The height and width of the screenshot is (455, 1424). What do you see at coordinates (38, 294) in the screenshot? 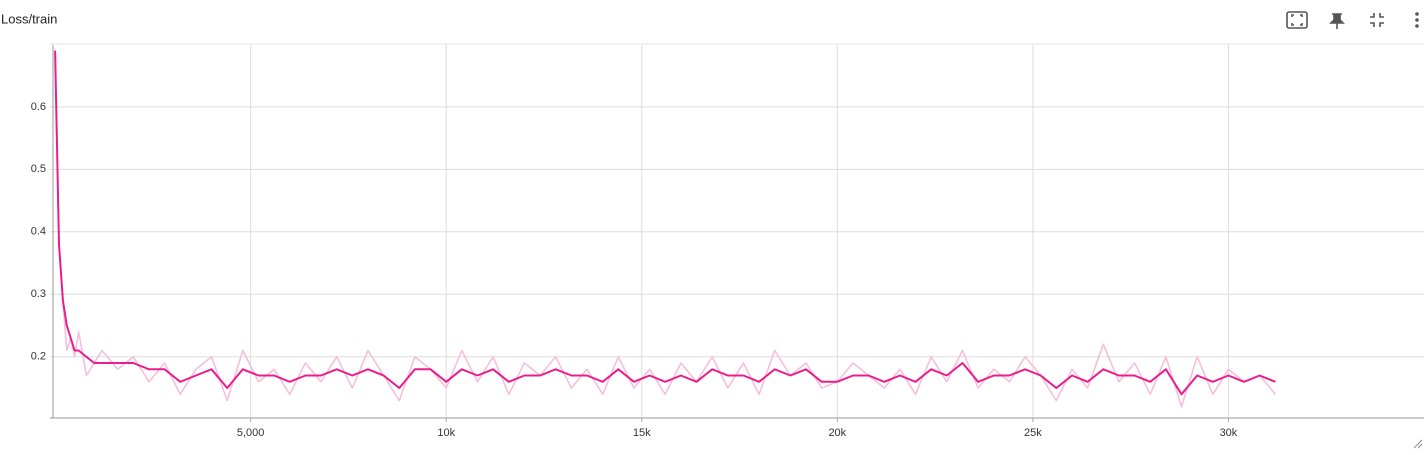
I see `y-tick-label: 0.3` at bounding box center [38, 294].